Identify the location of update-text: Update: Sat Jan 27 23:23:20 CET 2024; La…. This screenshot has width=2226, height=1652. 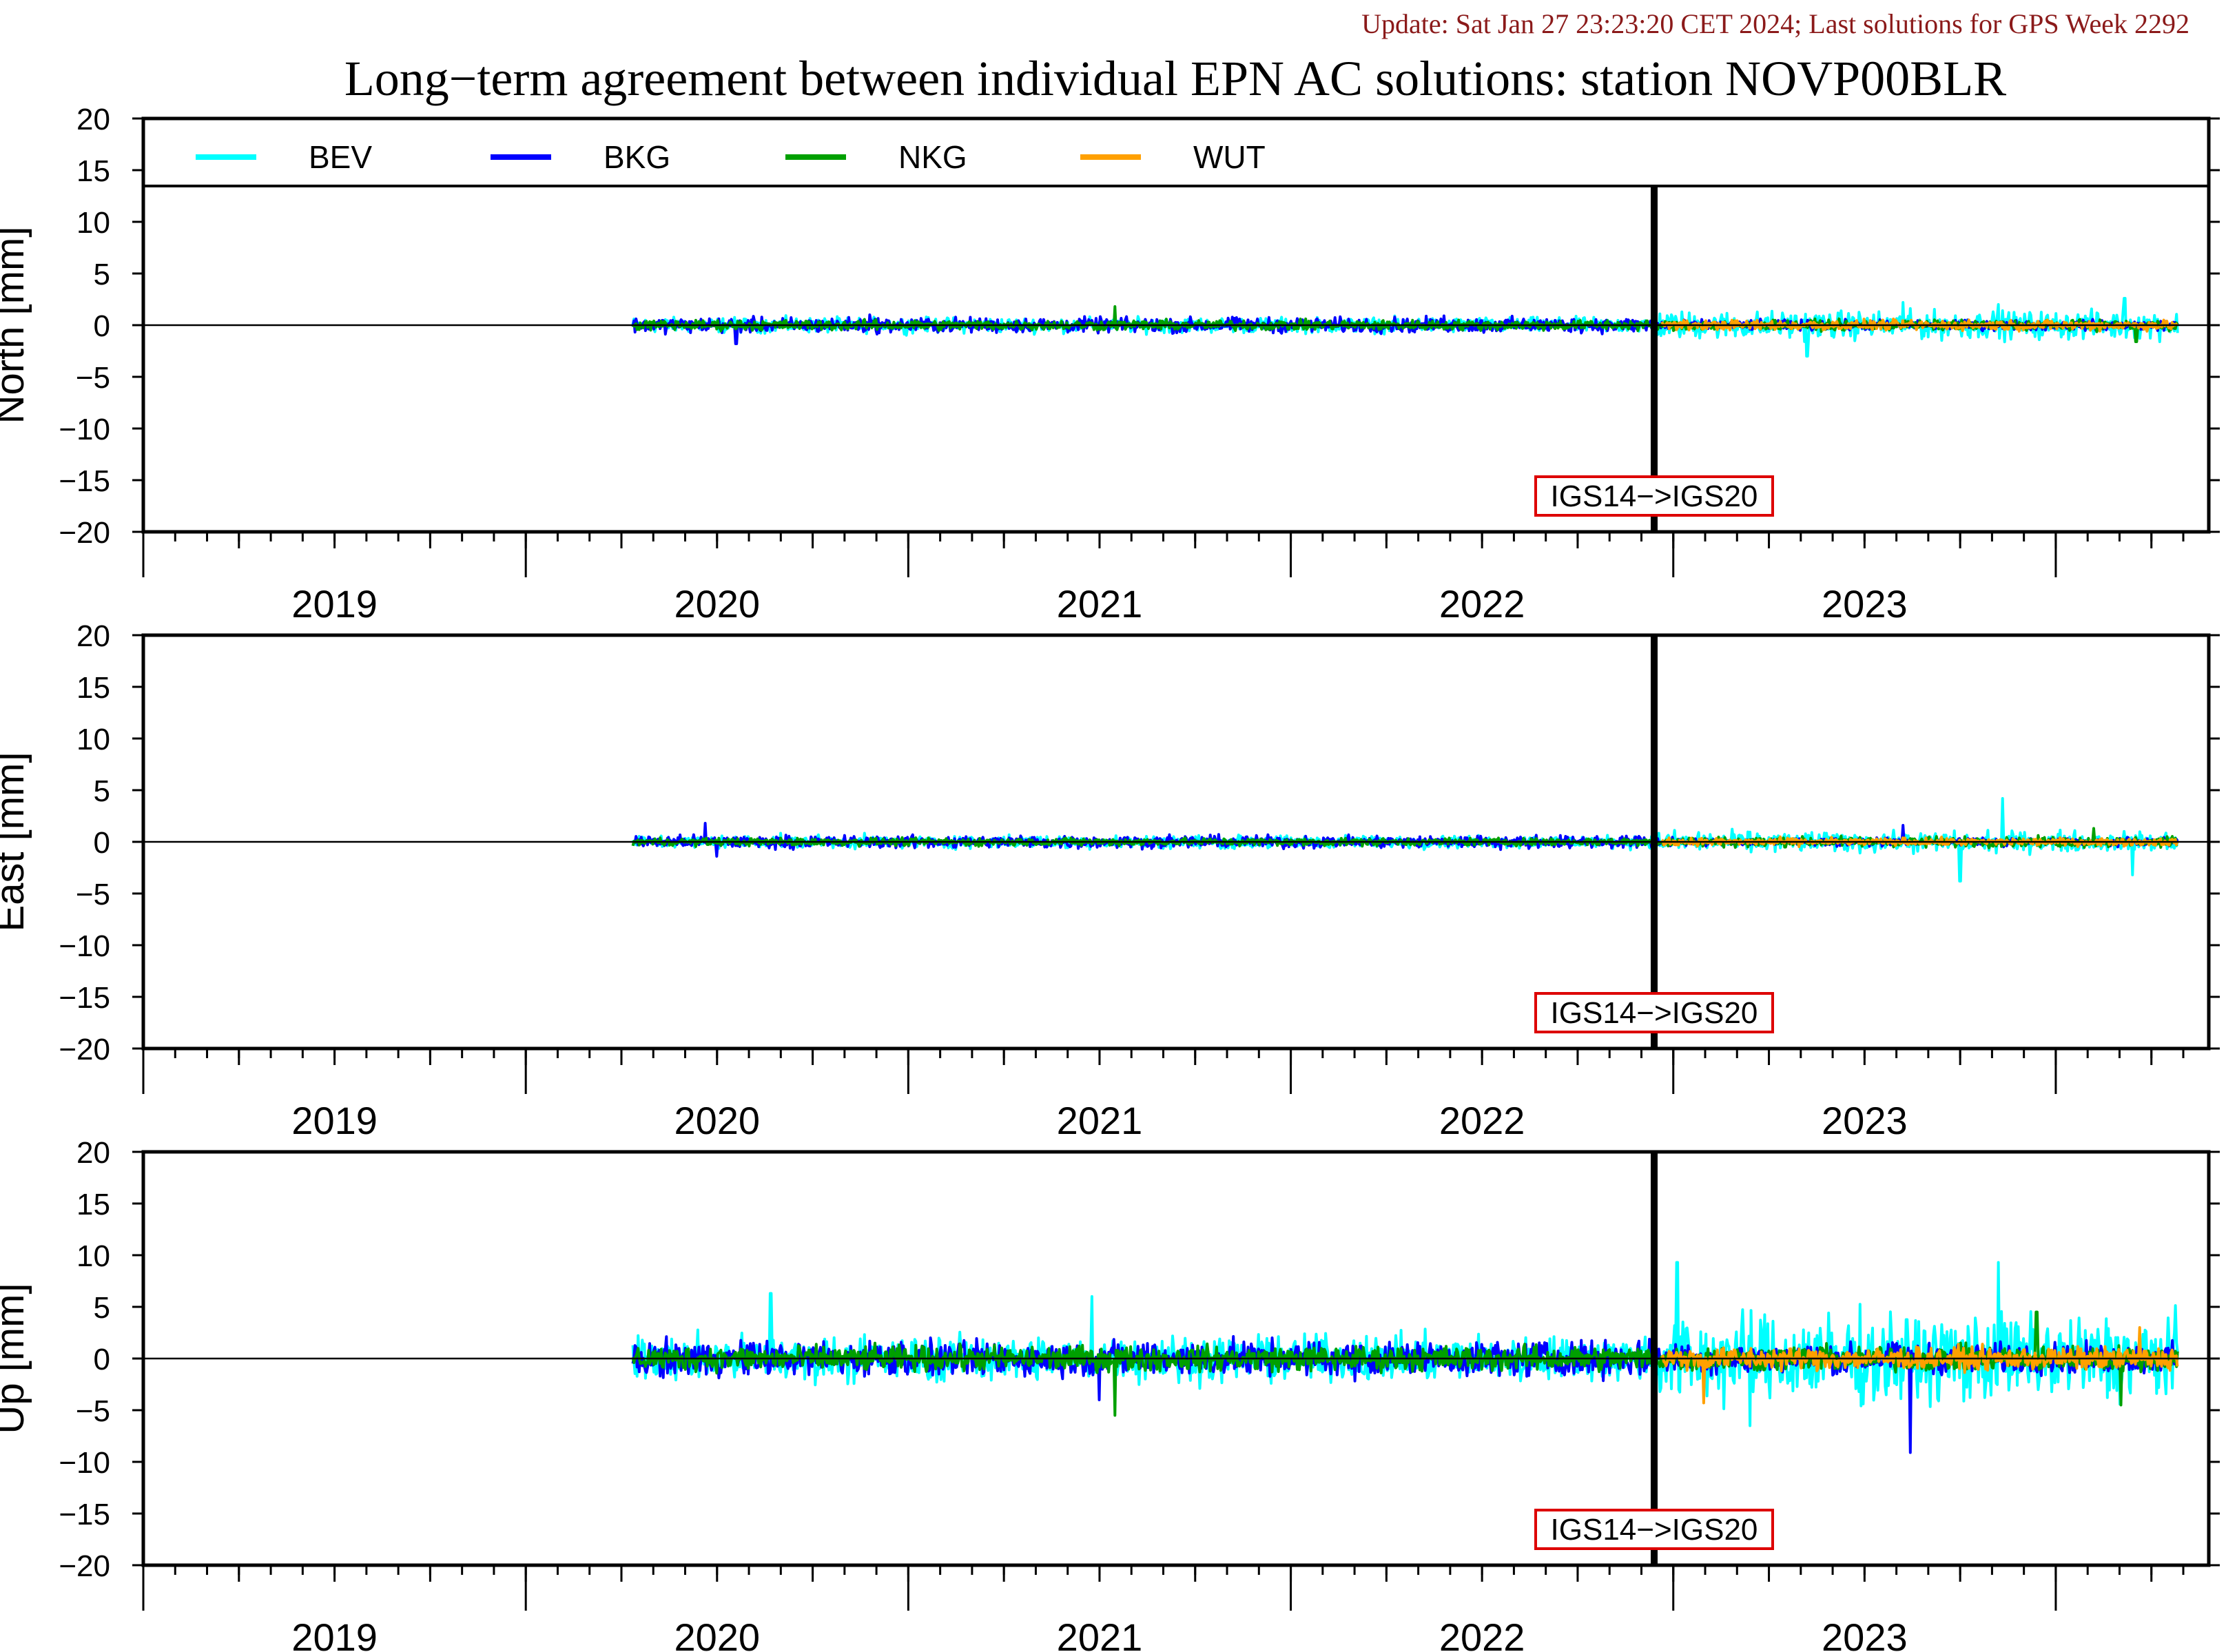
(1775, 23).